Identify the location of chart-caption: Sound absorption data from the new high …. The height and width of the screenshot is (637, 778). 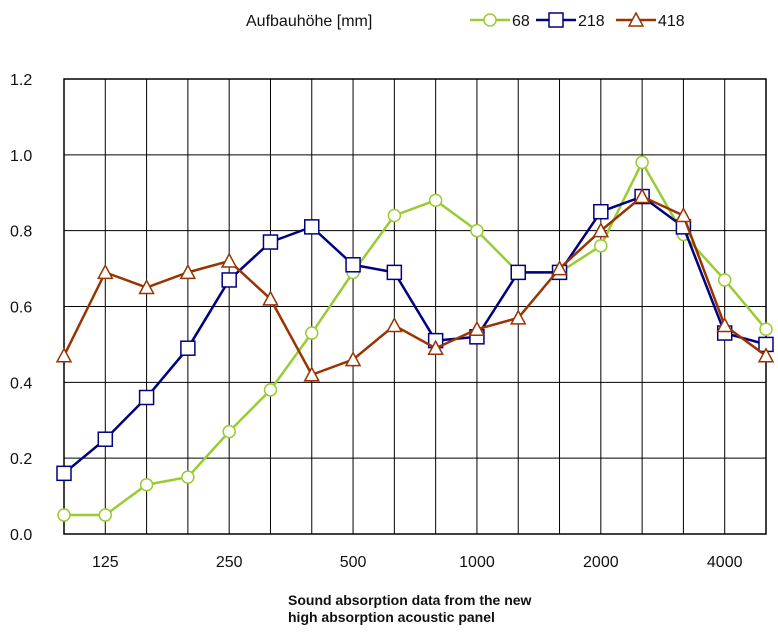
(498, 609).